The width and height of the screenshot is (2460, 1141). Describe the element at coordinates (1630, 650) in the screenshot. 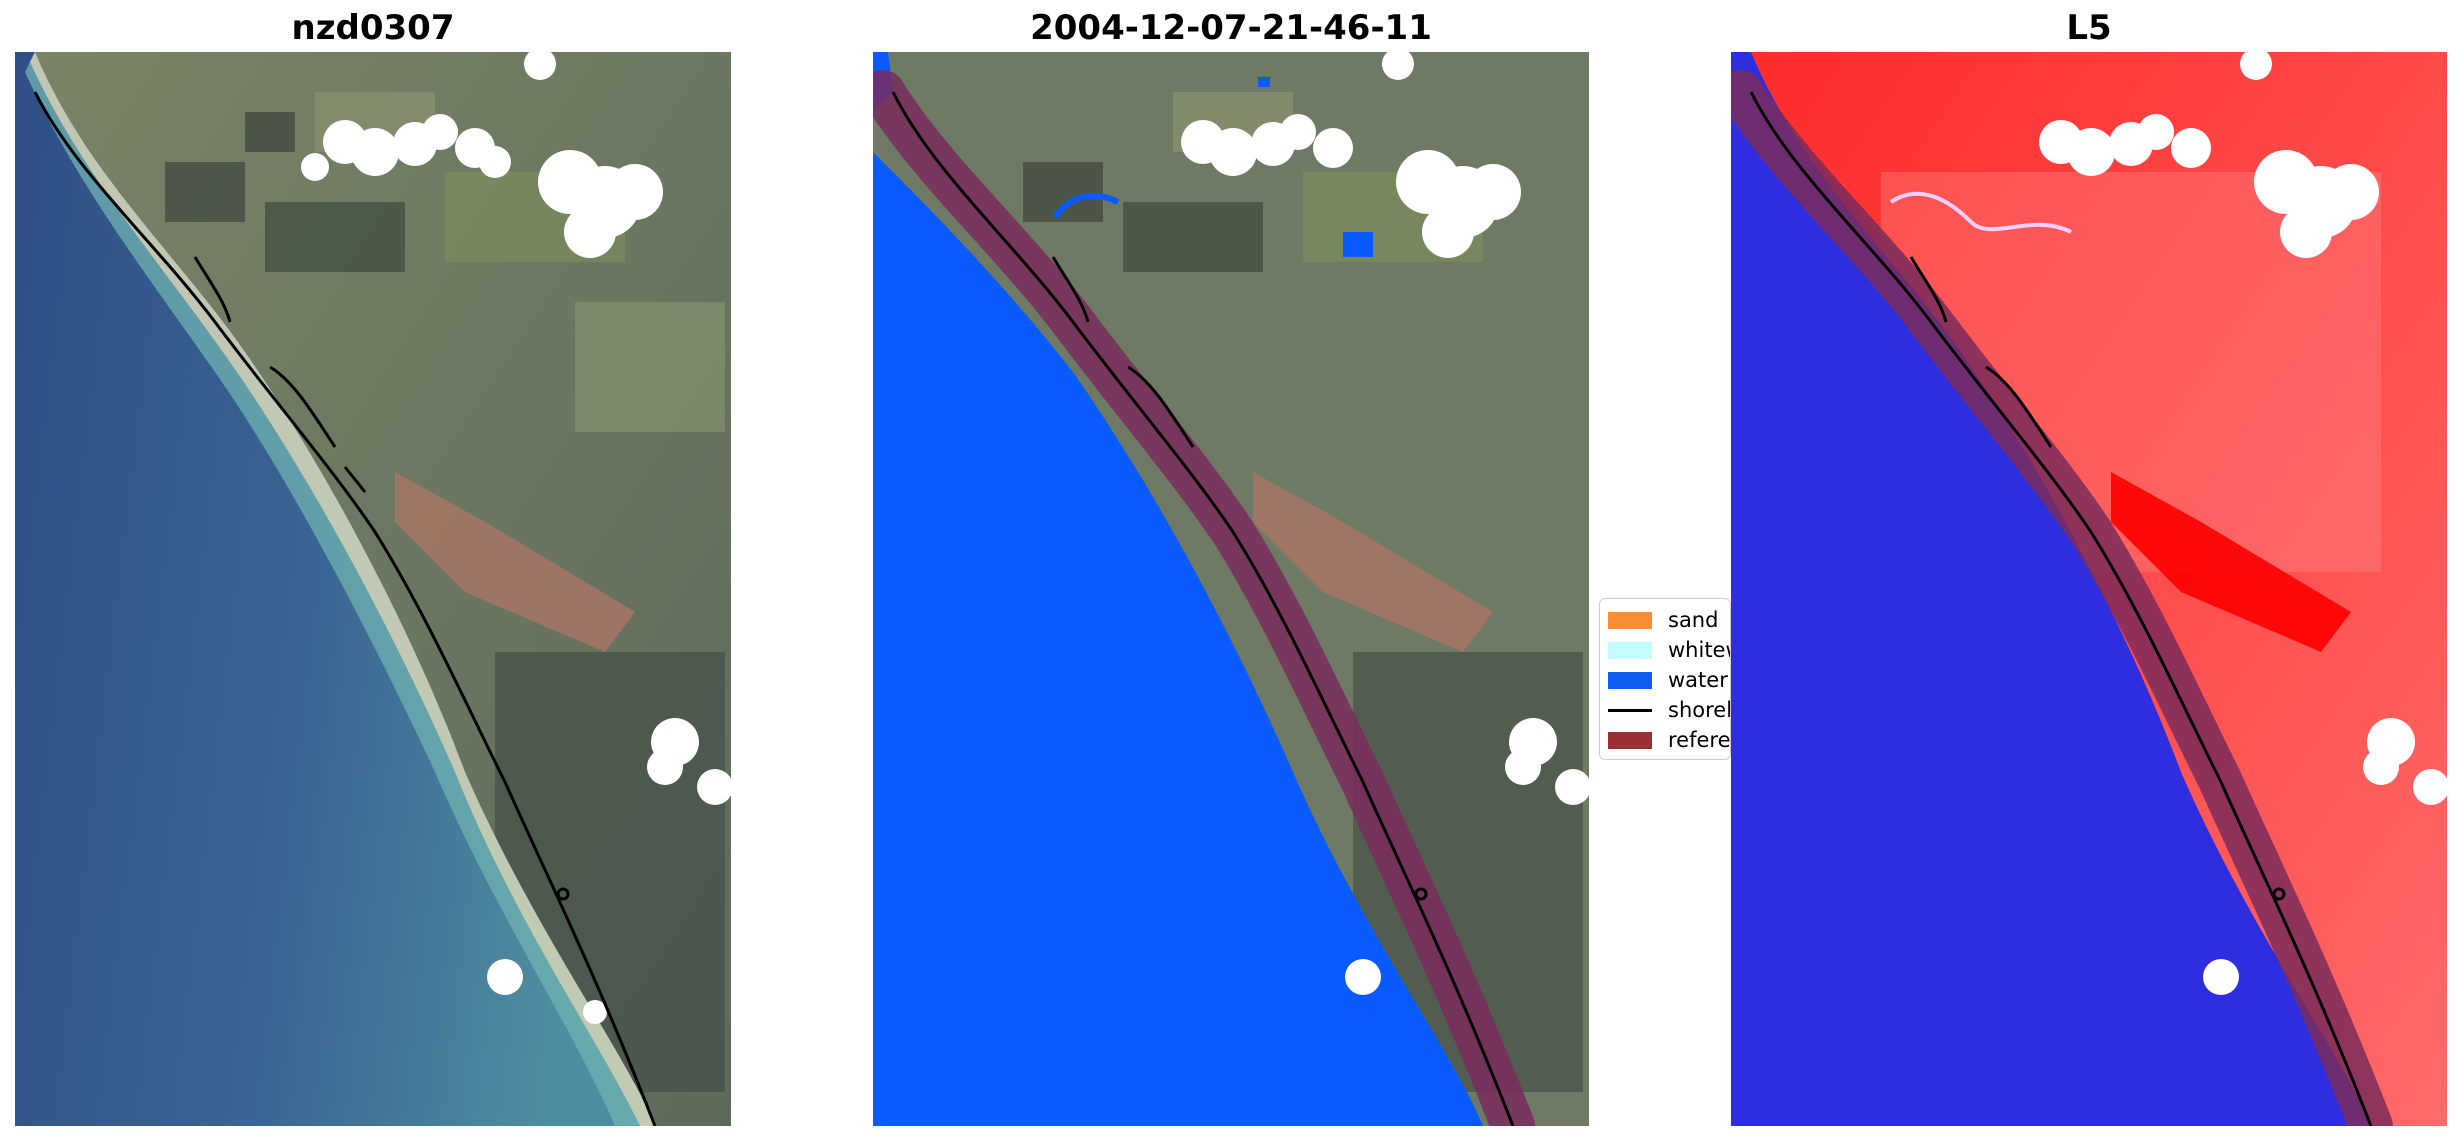

I see `legend-swatch-whitewater` at that location.